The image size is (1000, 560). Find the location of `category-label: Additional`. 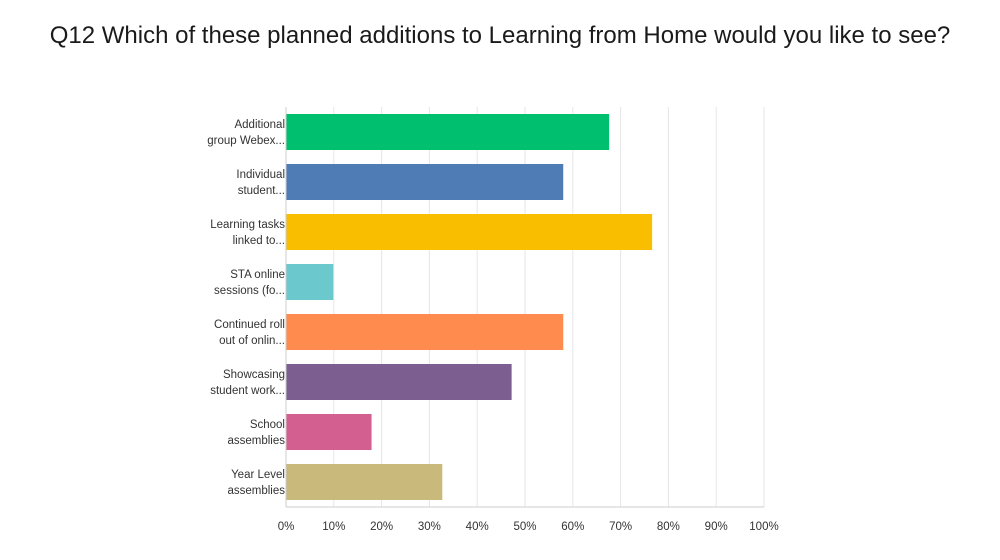

category-label: Additional is located at coordinates (259, 125).